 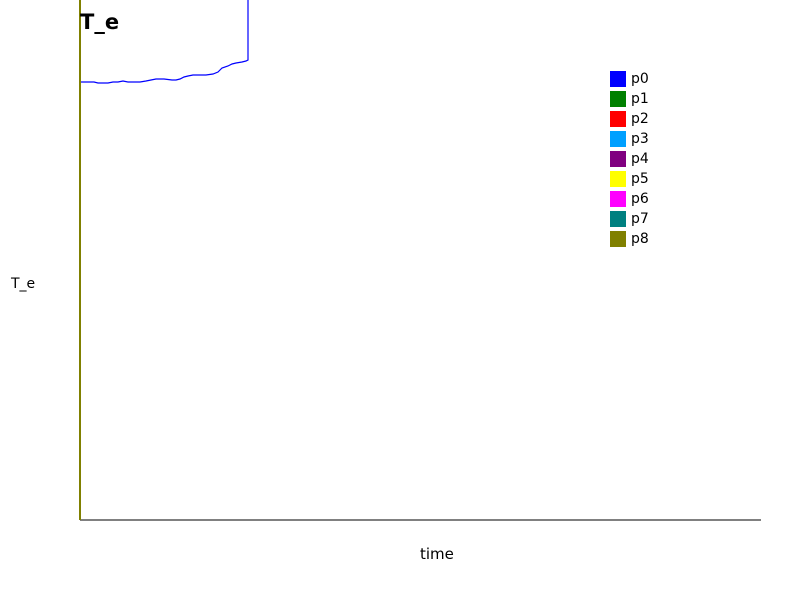 What do you see at coordinates (618, 199) in the screenshot?
I see `legend-swatch-p6` at bounding box center [618, 199].